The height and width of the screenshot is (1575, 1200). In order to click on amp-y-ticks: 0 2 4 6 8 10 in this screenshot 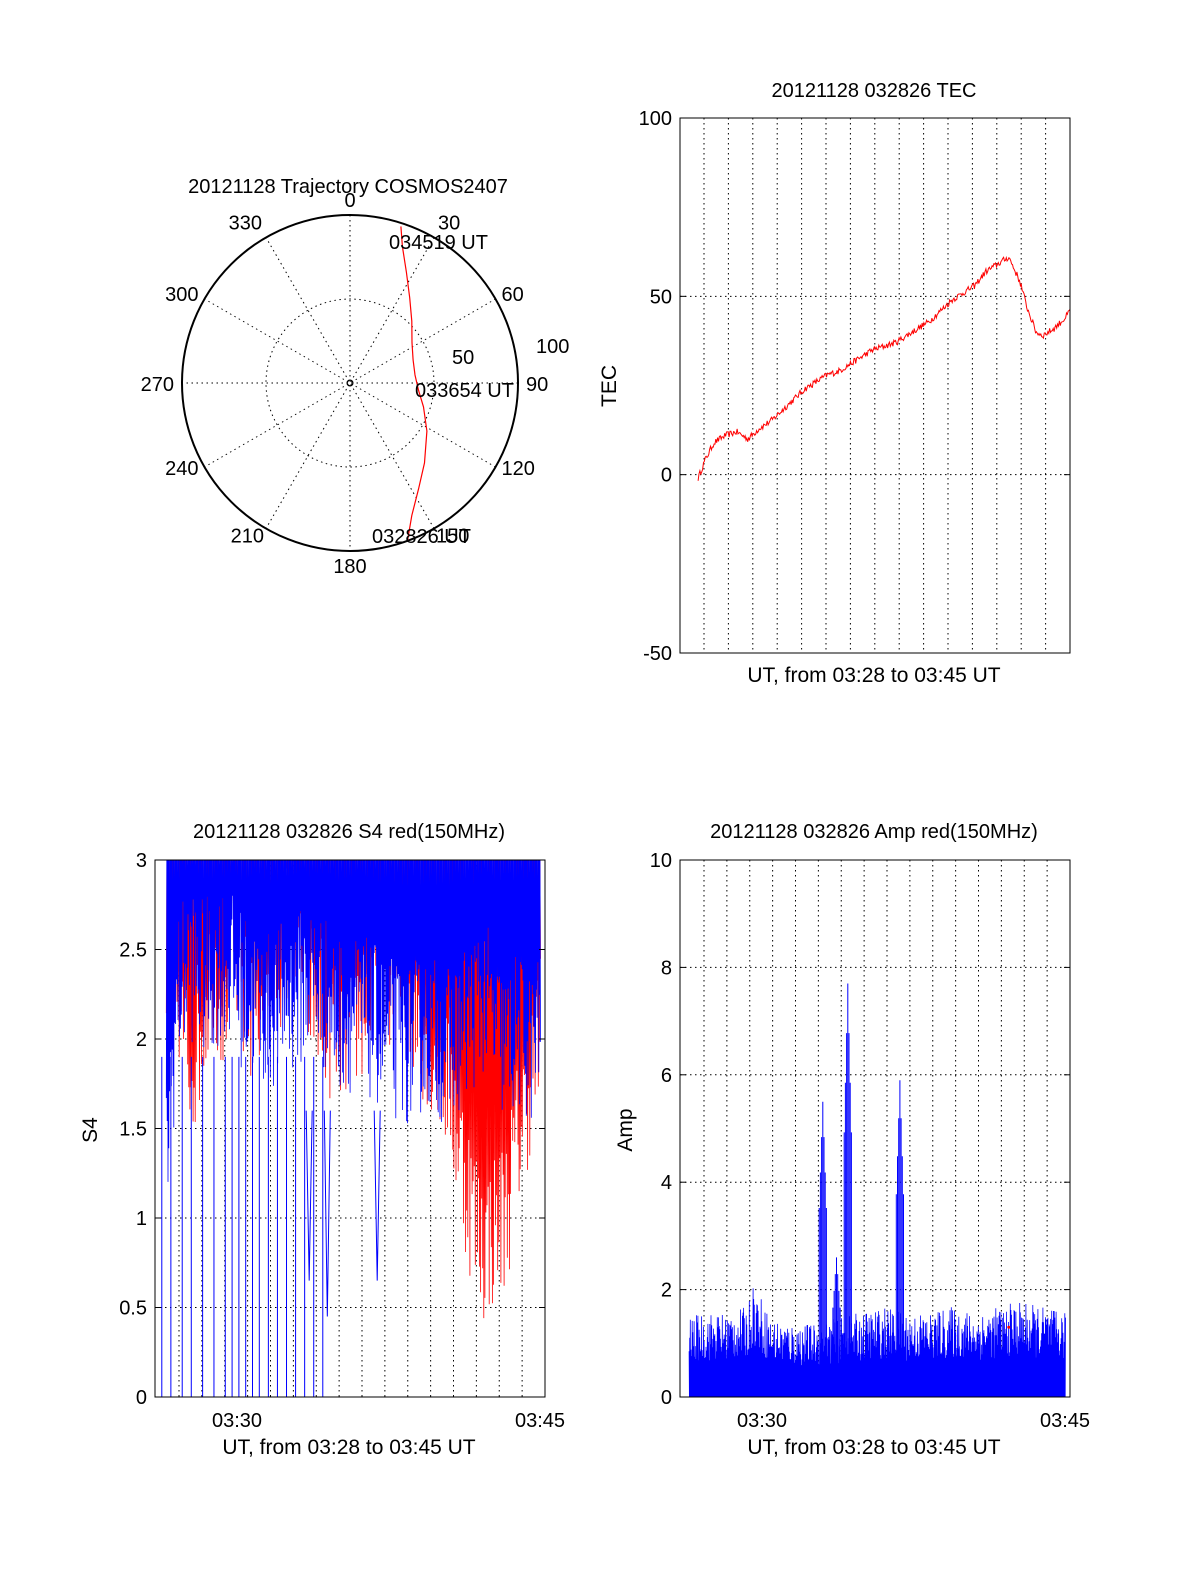, I will do `click(860, 1129)`.